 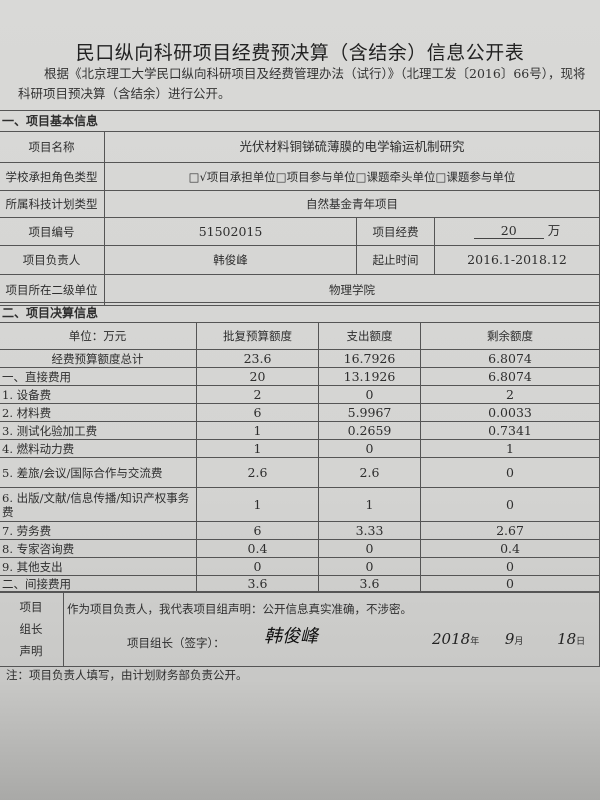 I want to click on budget-row: 2. 材料费 6 5.9967 0.0033, so click(x=300, y=412).